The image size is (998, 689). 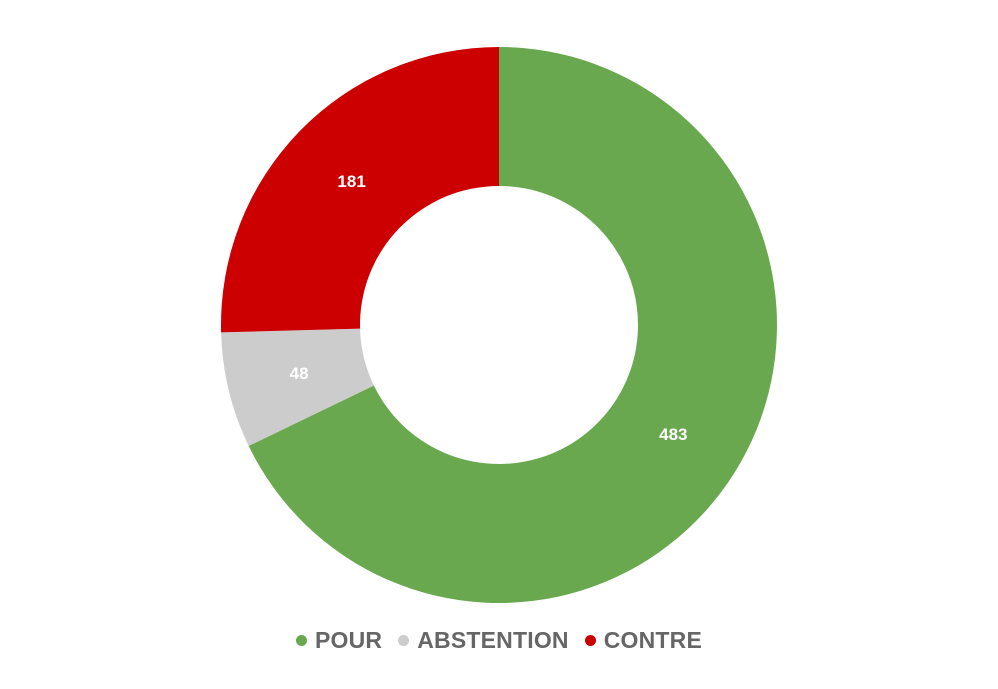 I want to click on legend-marker-contre, so click(x=590, y=640).